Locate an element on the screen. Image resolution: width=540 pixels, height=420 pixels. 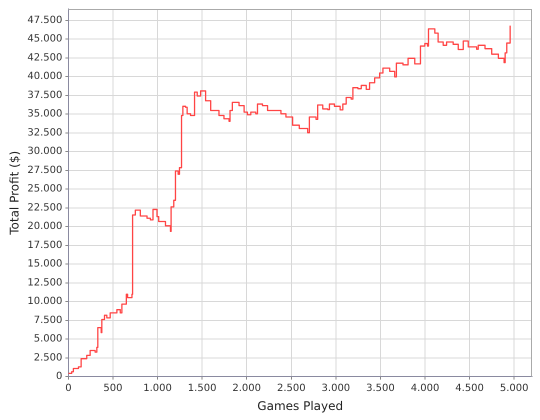
y-tick-label: 22.500 is located at coordinates (44, 208).